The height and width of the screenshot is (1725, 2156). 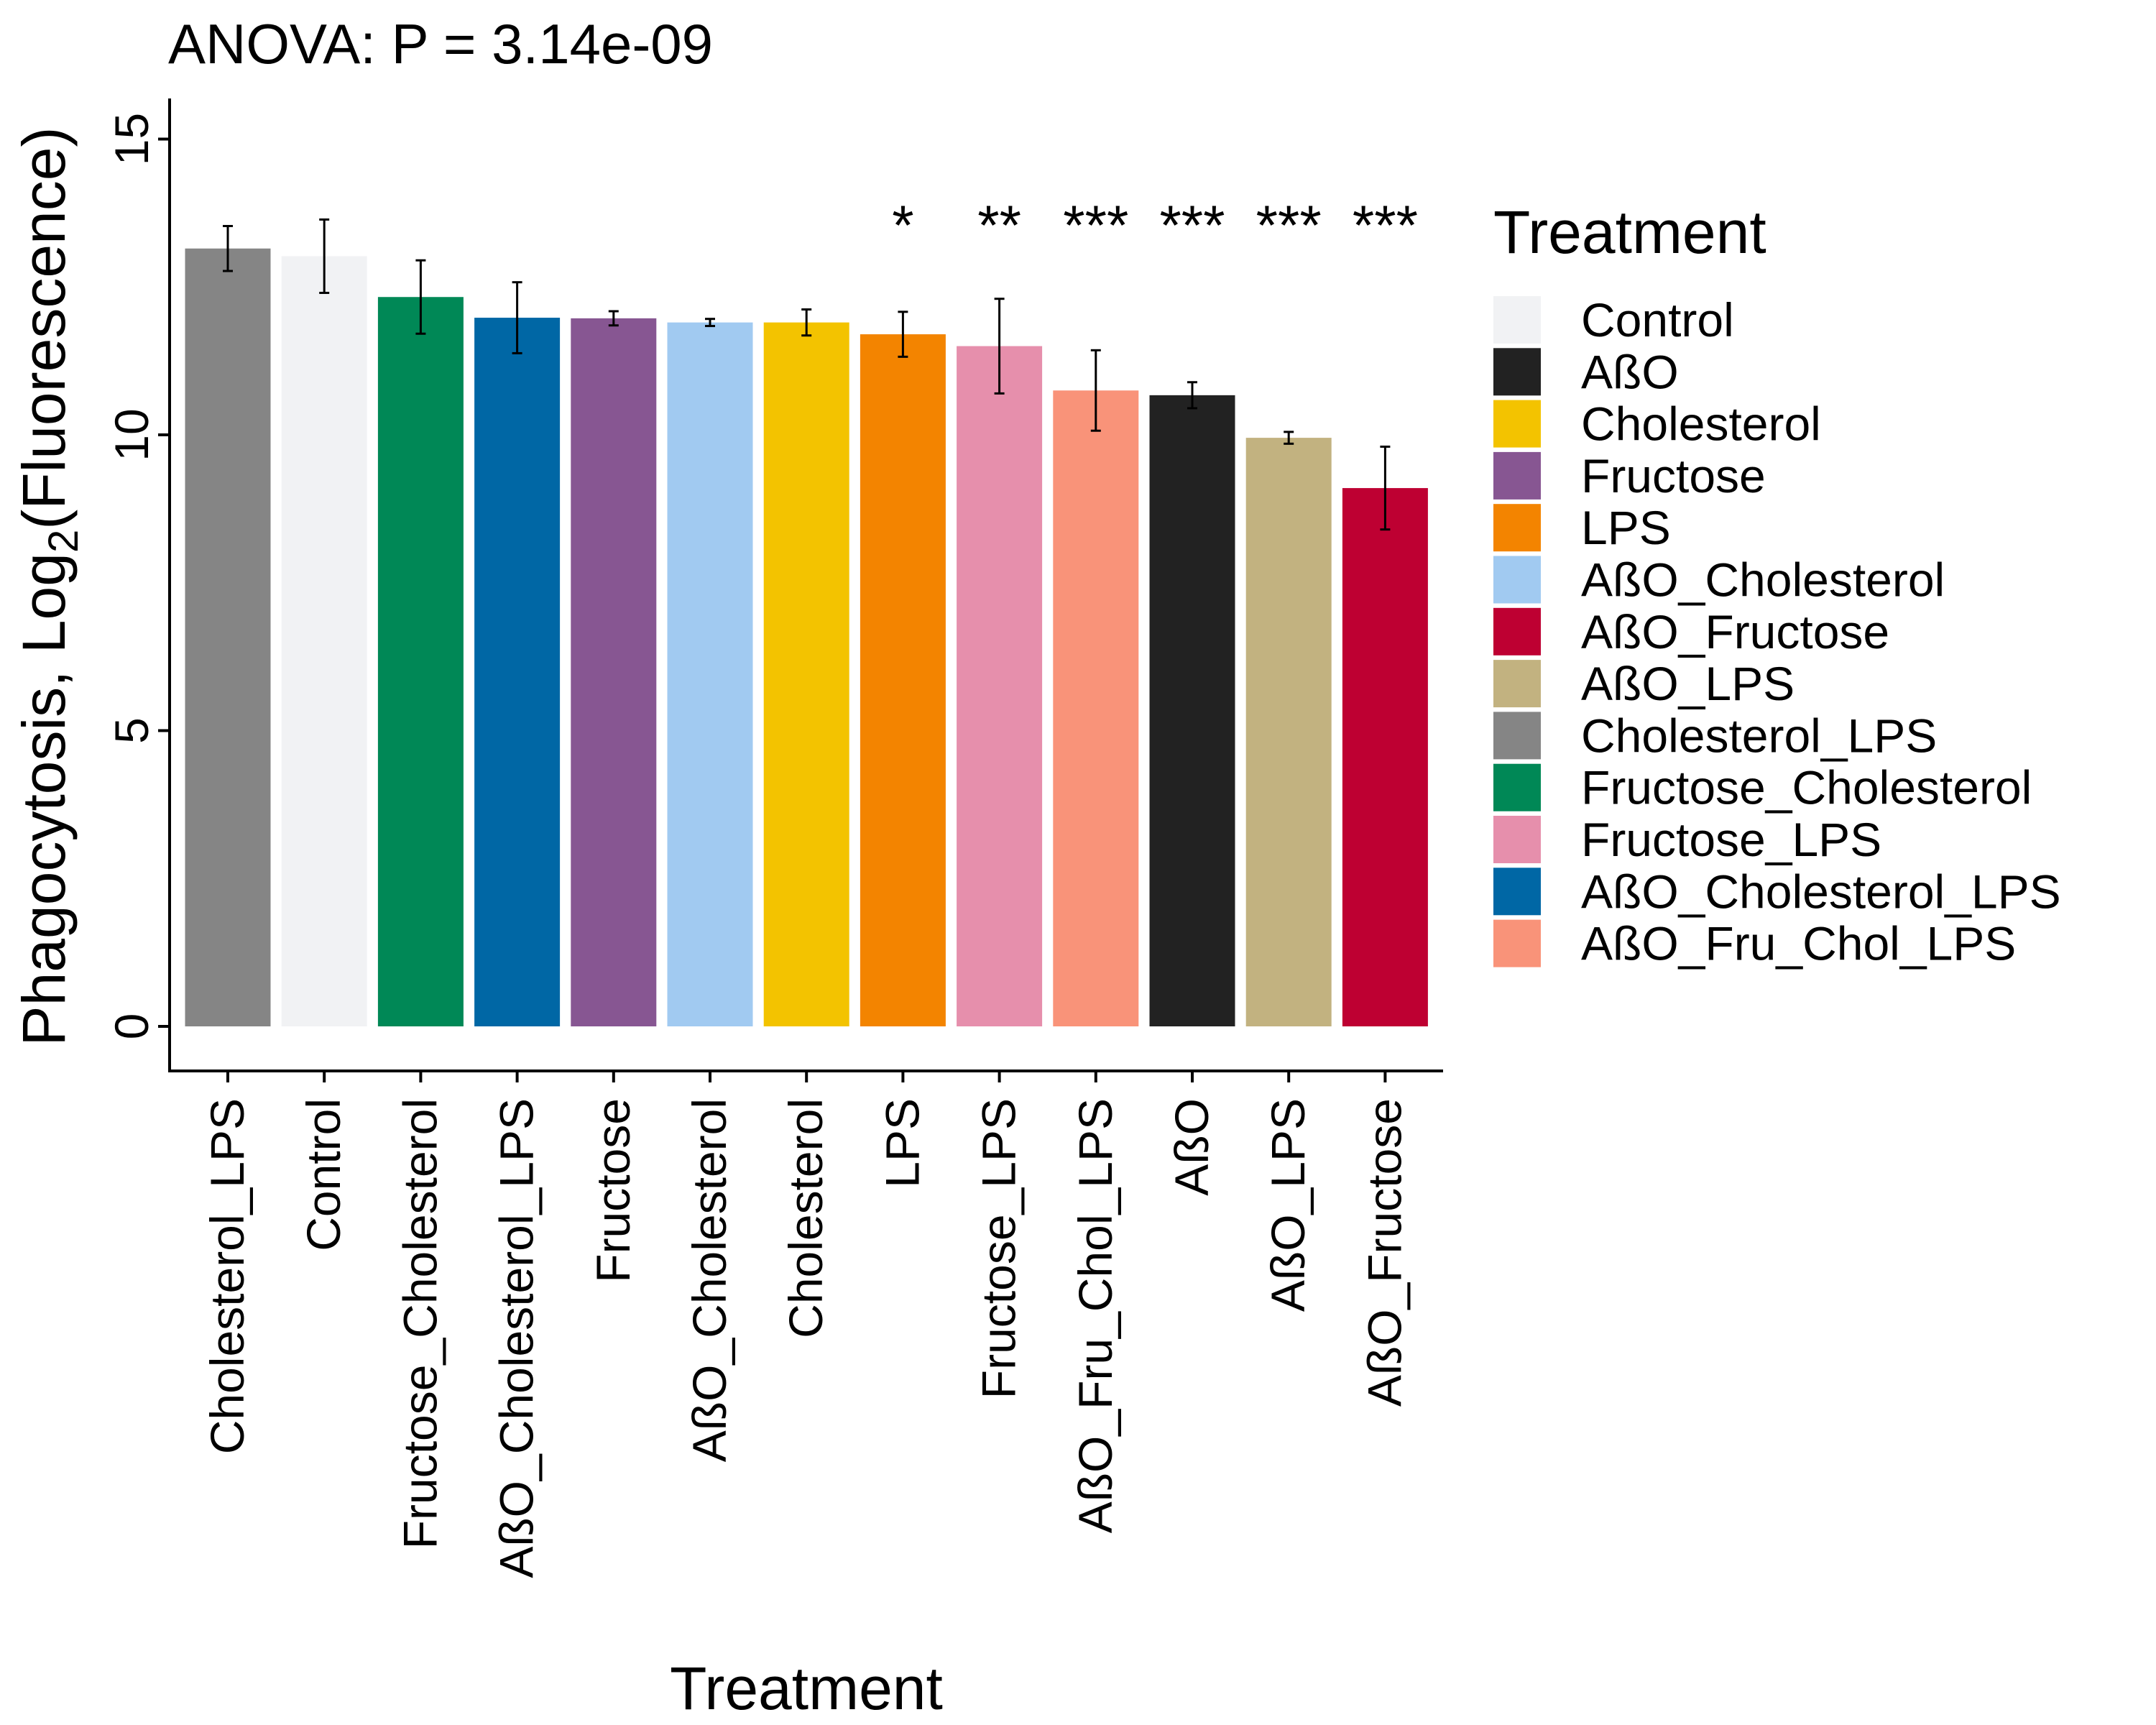 What do you see at coordinates (1192, 225) in the screenshot?
I see `significance-label-AßO: ***` at bounding box center [1192, 225].